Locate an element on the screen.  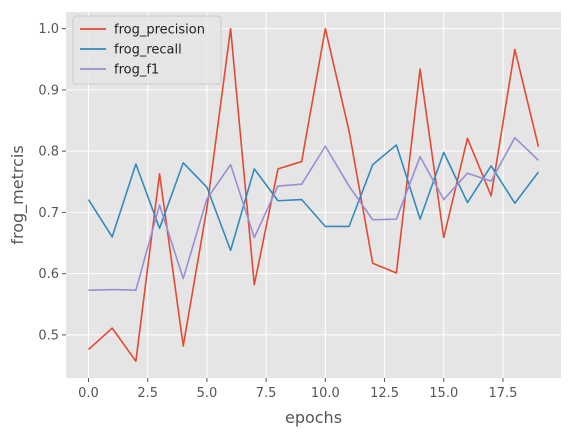
x-tick-label: 10.0 is located at coordinates (325, 393).